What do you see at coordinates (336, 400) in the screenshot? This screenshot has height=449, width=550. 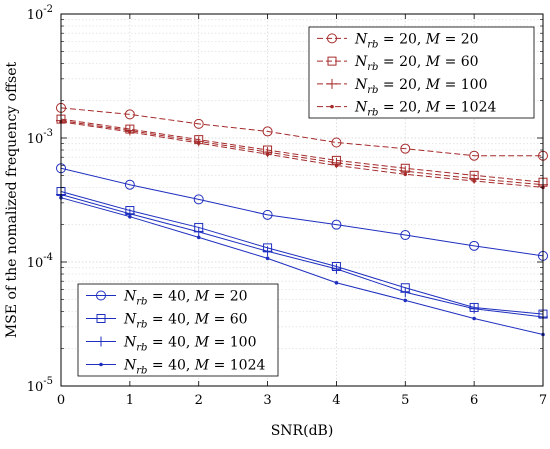 I see `x-tick-label: 4` at bounding box center [336, 400].